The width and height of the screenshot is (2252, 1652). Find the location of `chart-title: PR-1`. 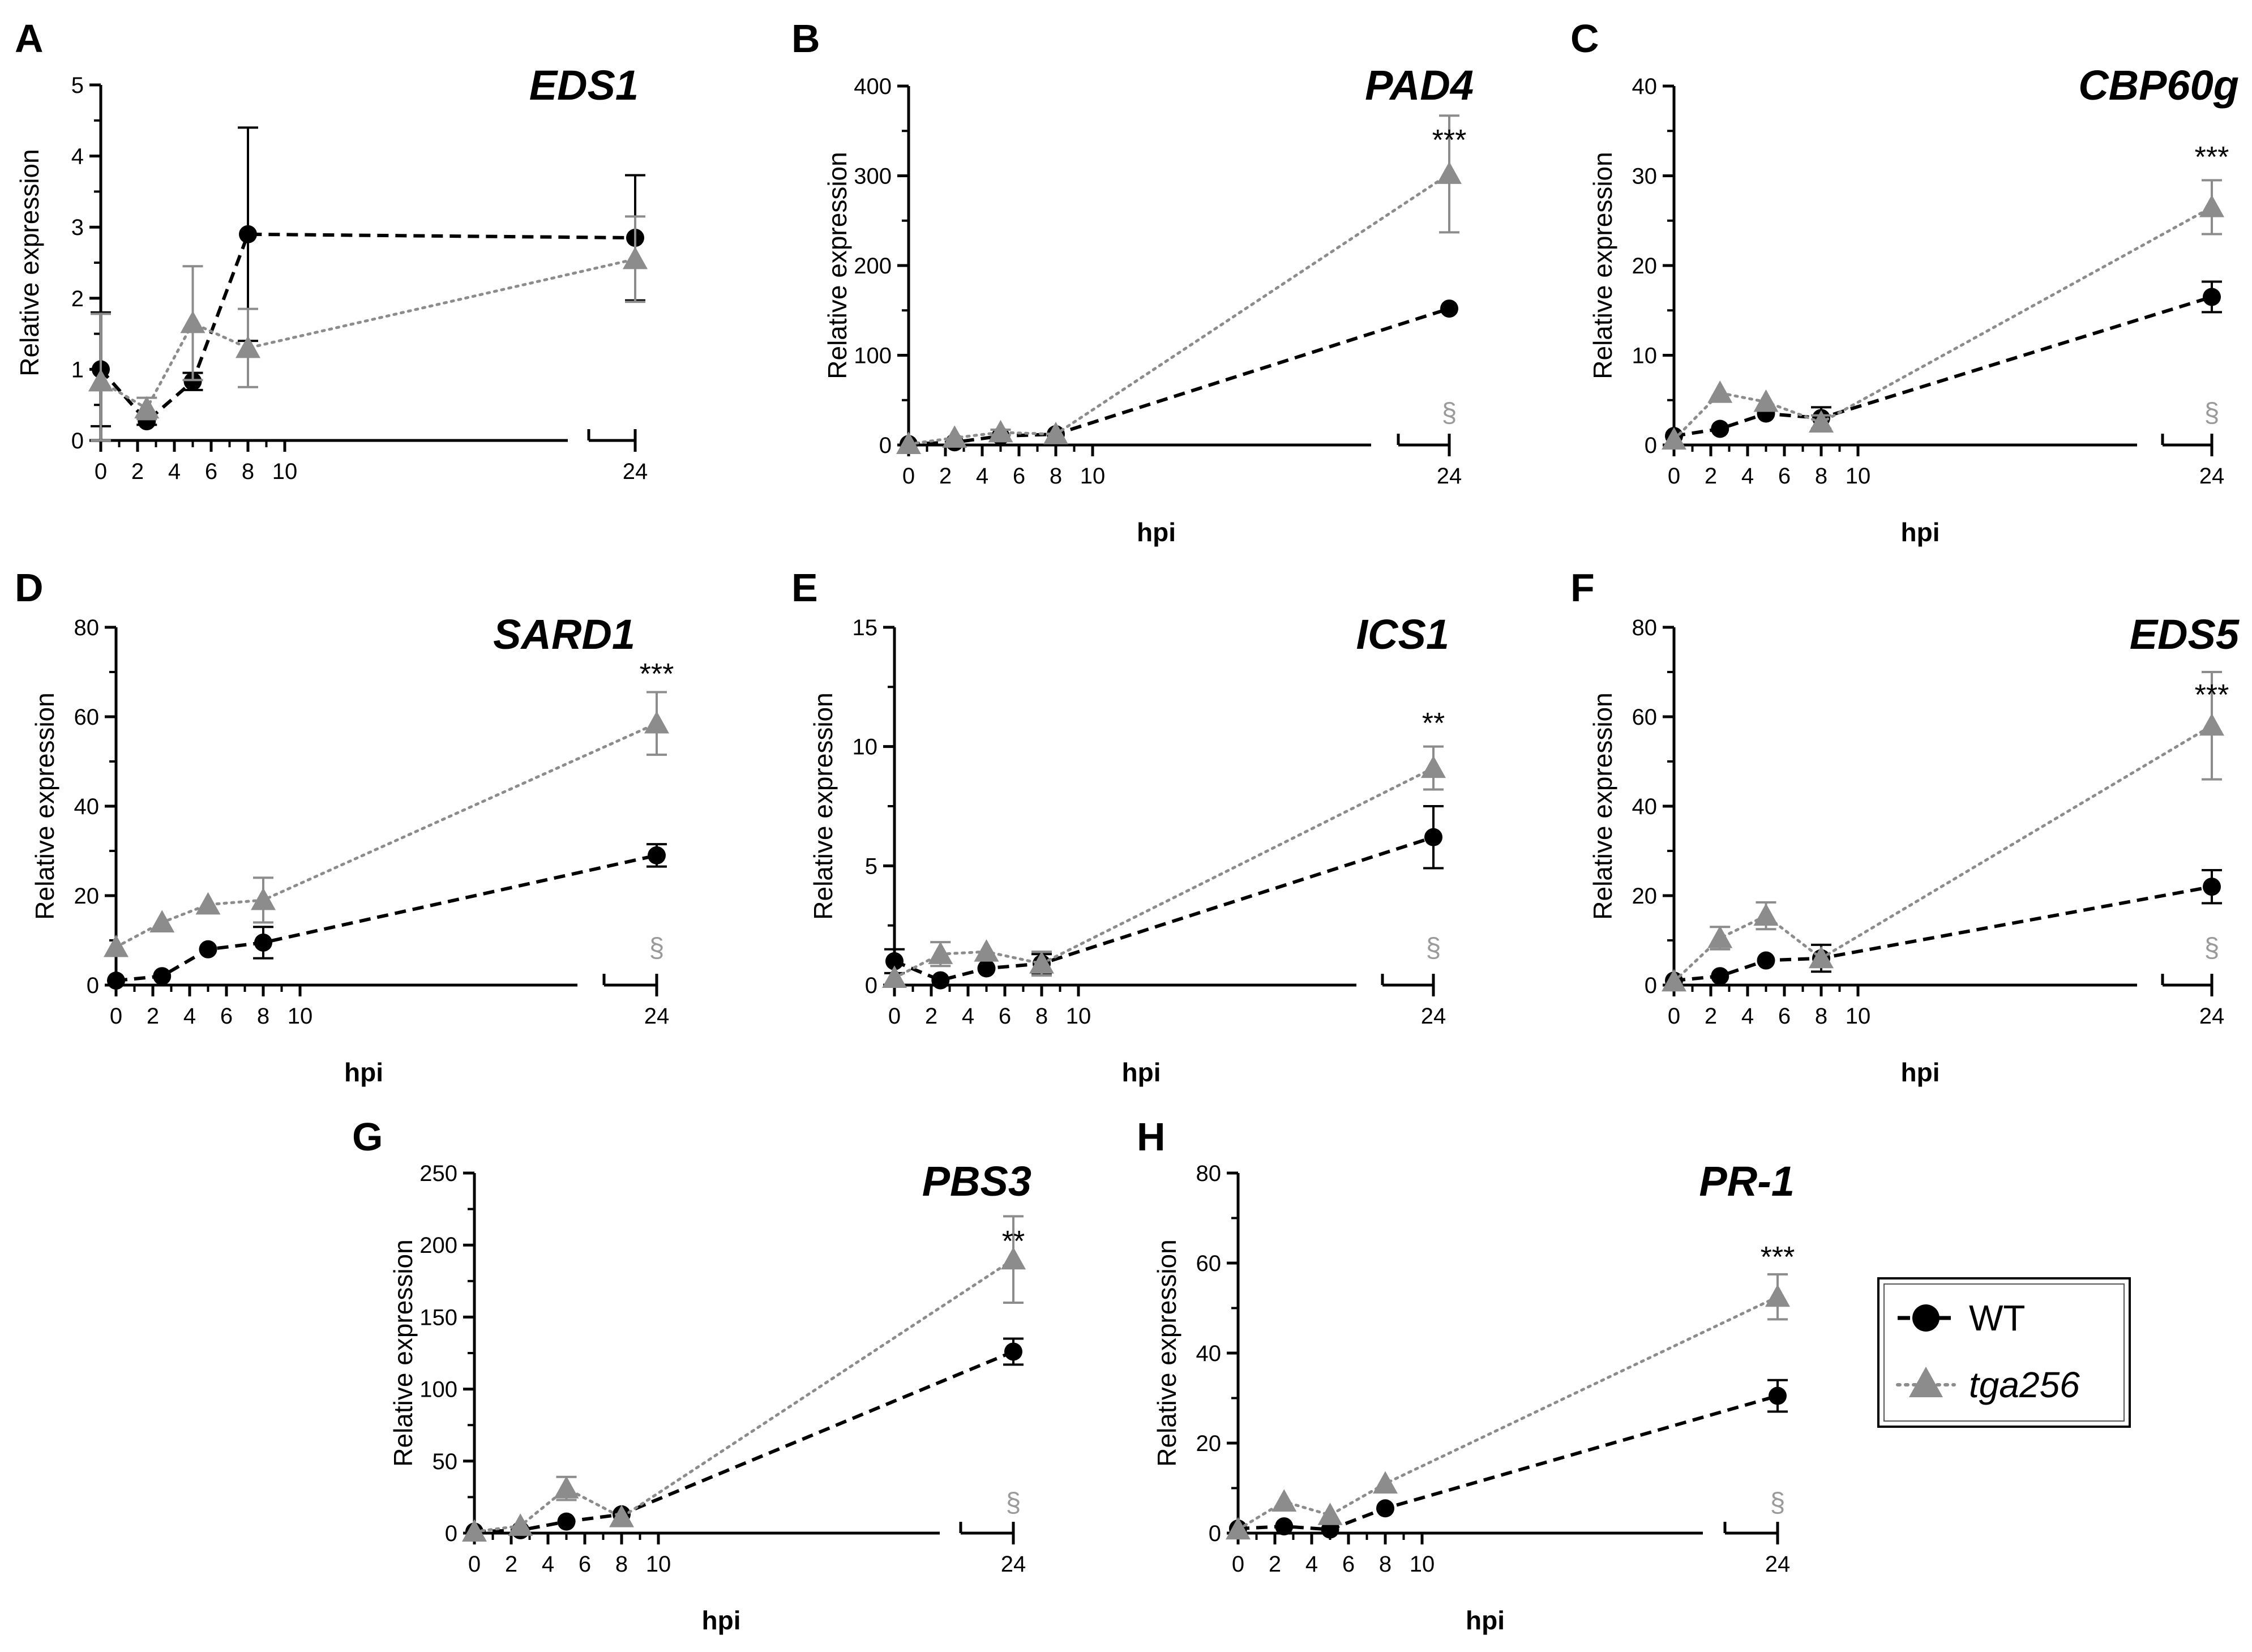

chart-title: PR-1 is located at coordinates (1747, 1181).